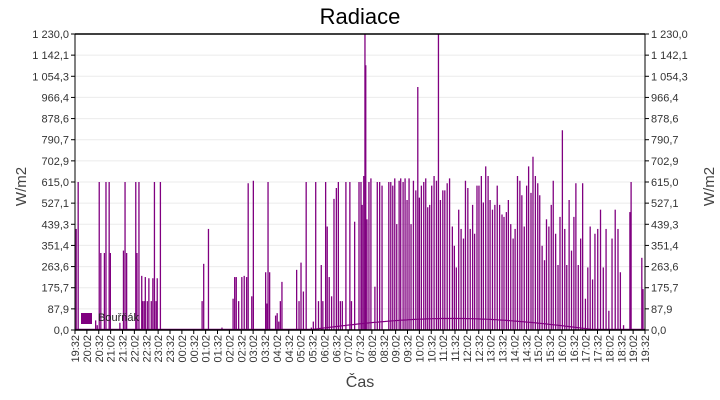 The width and height of the screenshot is (720, 400). Describe the element at coordinates (373, 349) in the screenshot. I see `x-tick-label: 08:02` at that location.